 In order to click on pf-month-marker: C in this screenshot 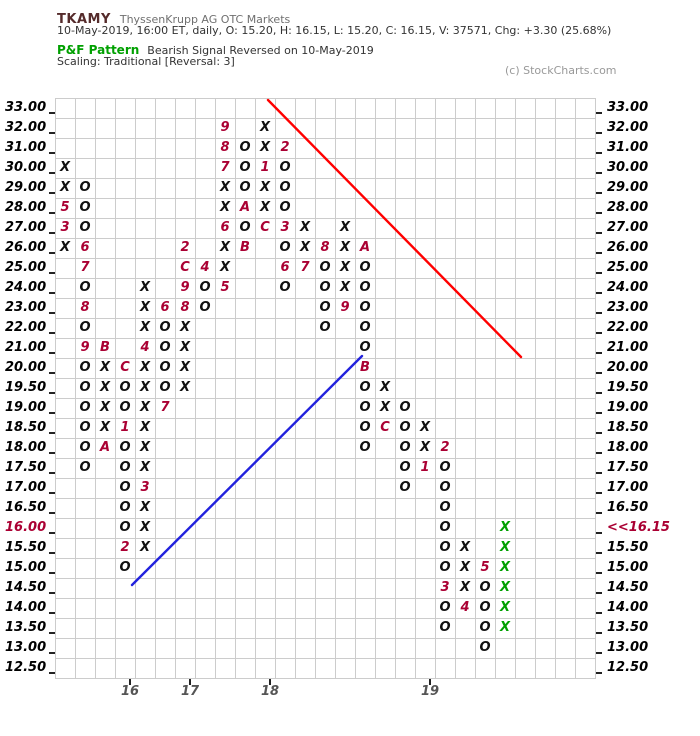, I will do `click(265, 227)`.